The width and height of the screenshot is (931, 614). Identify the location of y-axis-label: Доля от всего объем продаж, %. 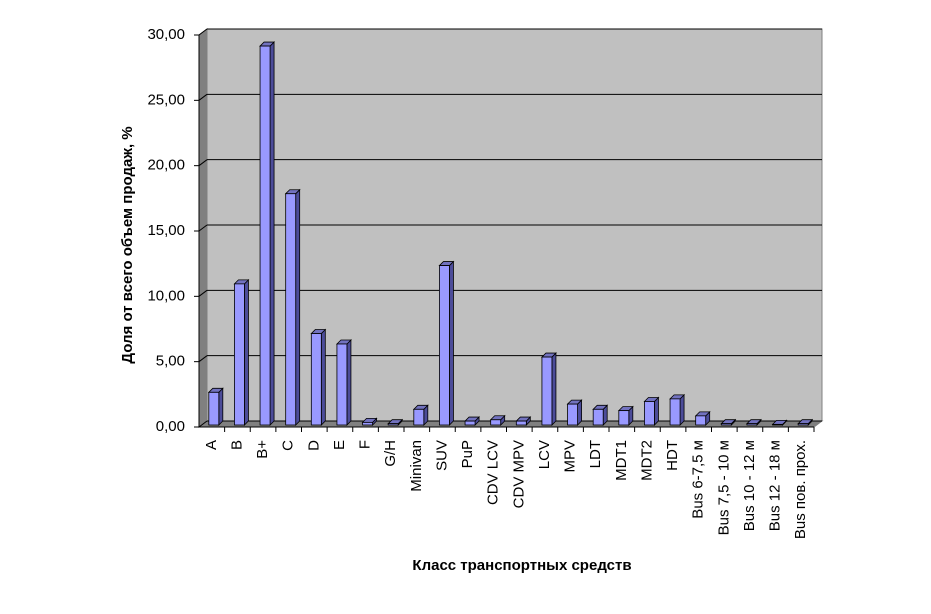
(127, 244).